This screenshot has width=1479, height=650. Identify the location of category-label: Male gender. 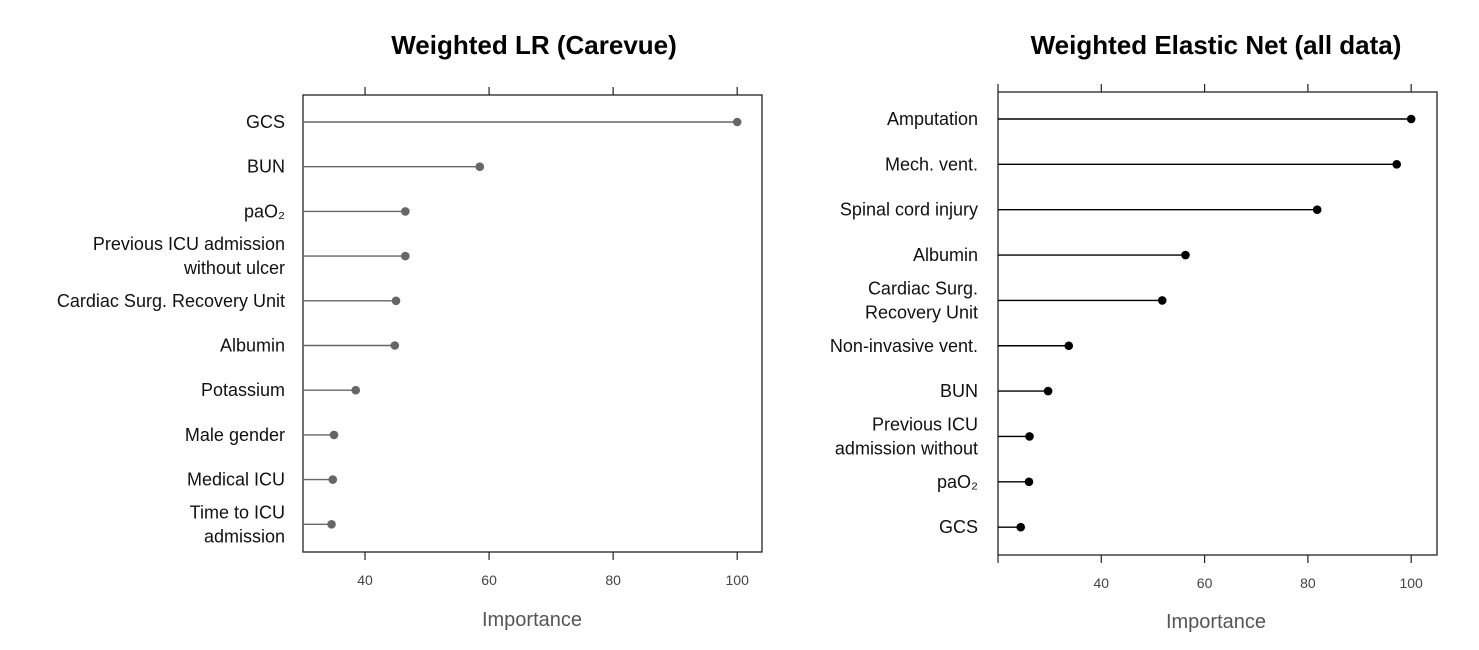
(235, 435).